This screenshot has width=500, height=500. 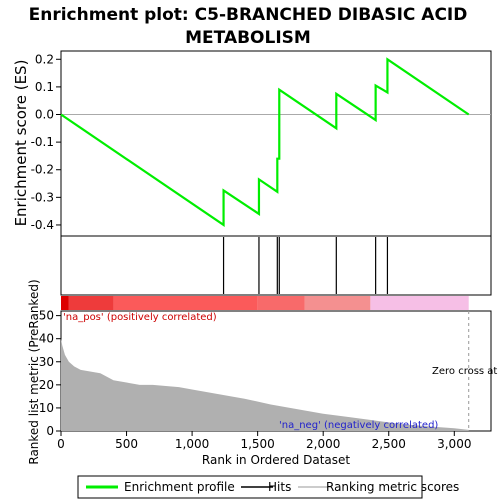 What do you see at coordinates (61, 444) in the screenshot?
I see `metric-x-tick-label: 0` at bounding box center [61, 444].